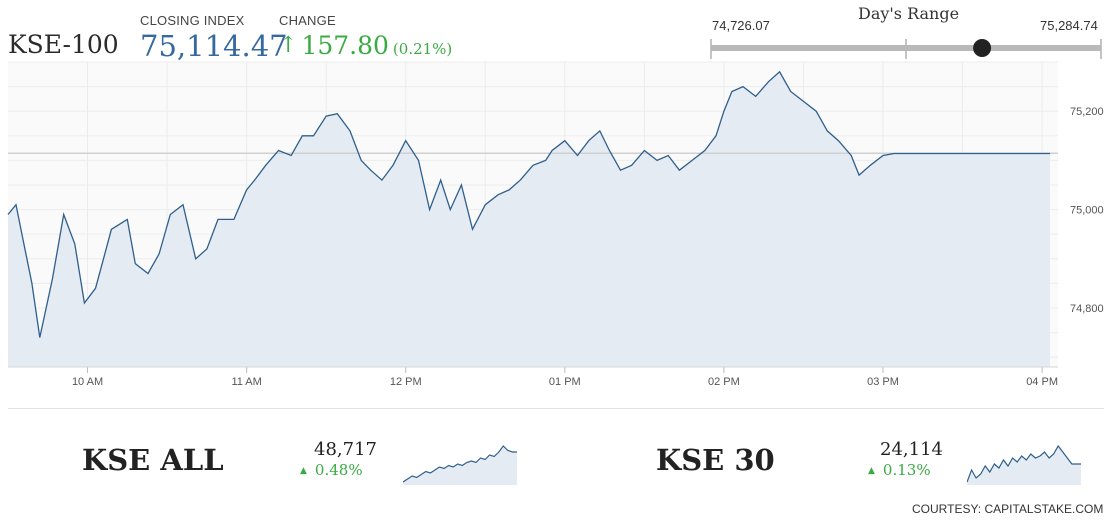  Describe the element at coordinates (1087, 309) in the screenshot. I see `y-tick-label: 74,800` at that location.